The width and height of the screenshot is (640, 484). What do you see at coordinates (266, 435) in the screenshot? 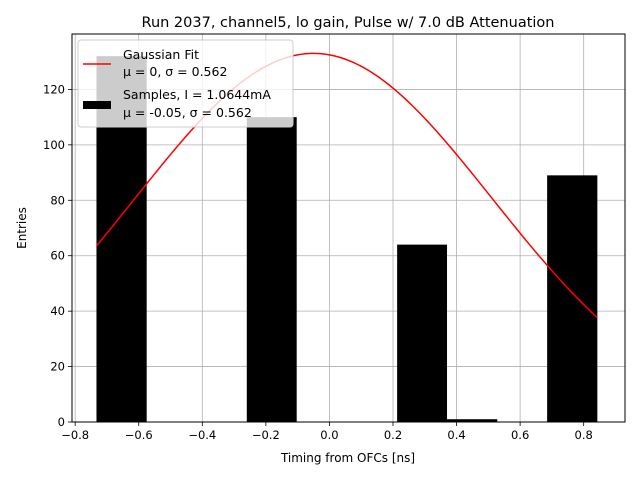
I see `x-tick-label: −0.2` at bounding box center [266, 435].